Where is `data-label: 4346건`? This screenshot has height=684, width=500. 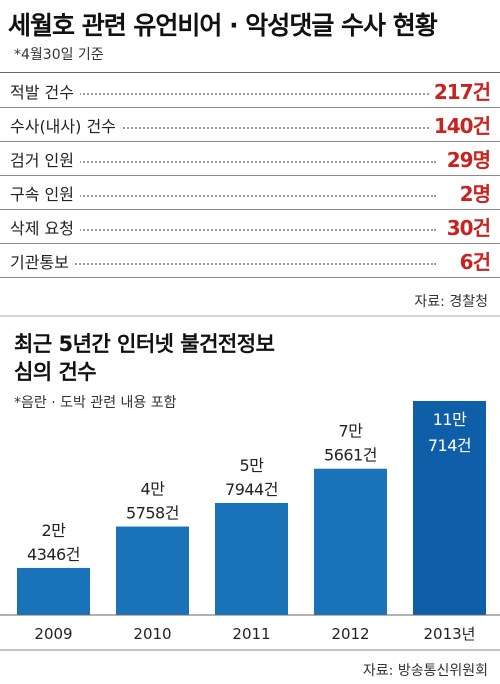 data-label: 4346건 is located at coordinates (53, 554).